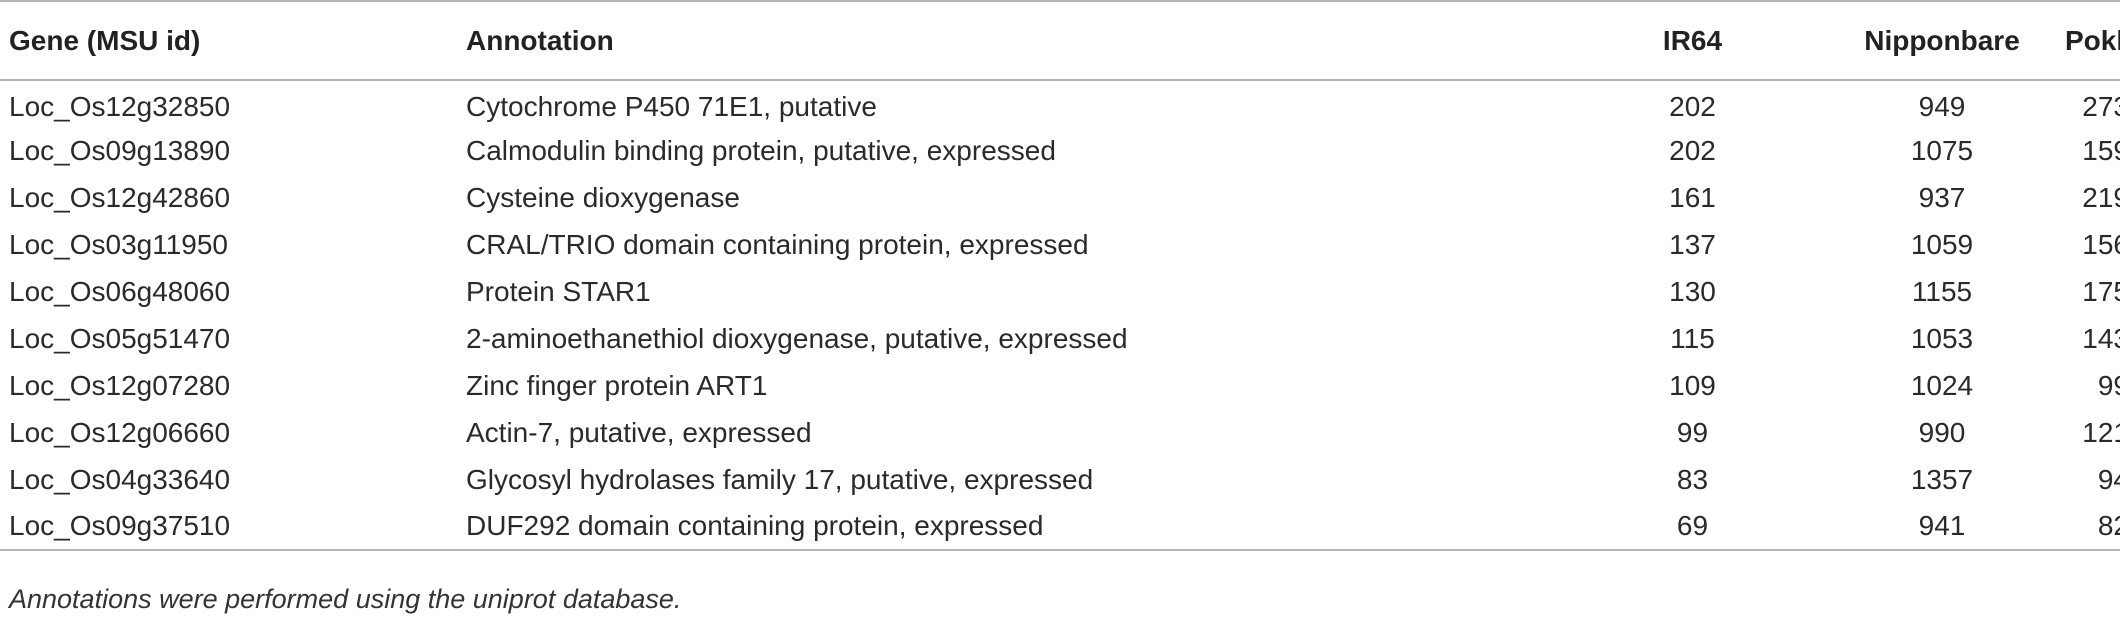  Describe the element at coordinates (2092, 527) in the screenshot. I see `cell-pokkali: 82` at that location.